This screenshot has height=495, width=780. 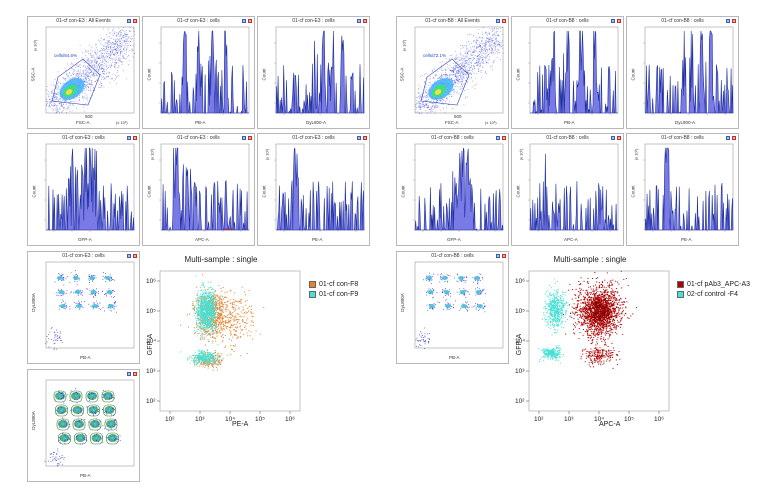 I want to click on panel-left-gfp-hist: 01-cf con-E3 : cells GFP-A Count, so click(x=83, y=189).